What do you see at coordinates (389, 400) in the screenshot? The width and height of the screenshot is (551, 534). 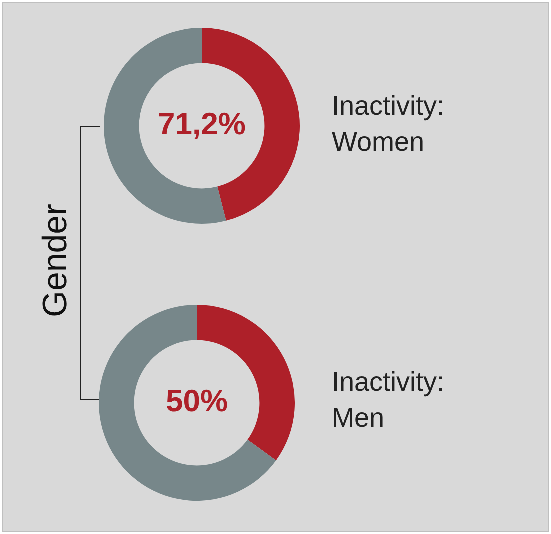 I see `text: Inactivity: Men` at bounding box center [389, 400].